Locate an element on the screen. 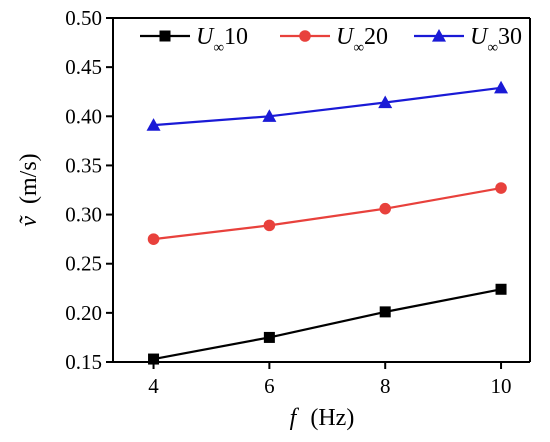 The height and width of the screenshot is (442, 550). y-tick-label: 0.50 is located at coordinates (83, 18).